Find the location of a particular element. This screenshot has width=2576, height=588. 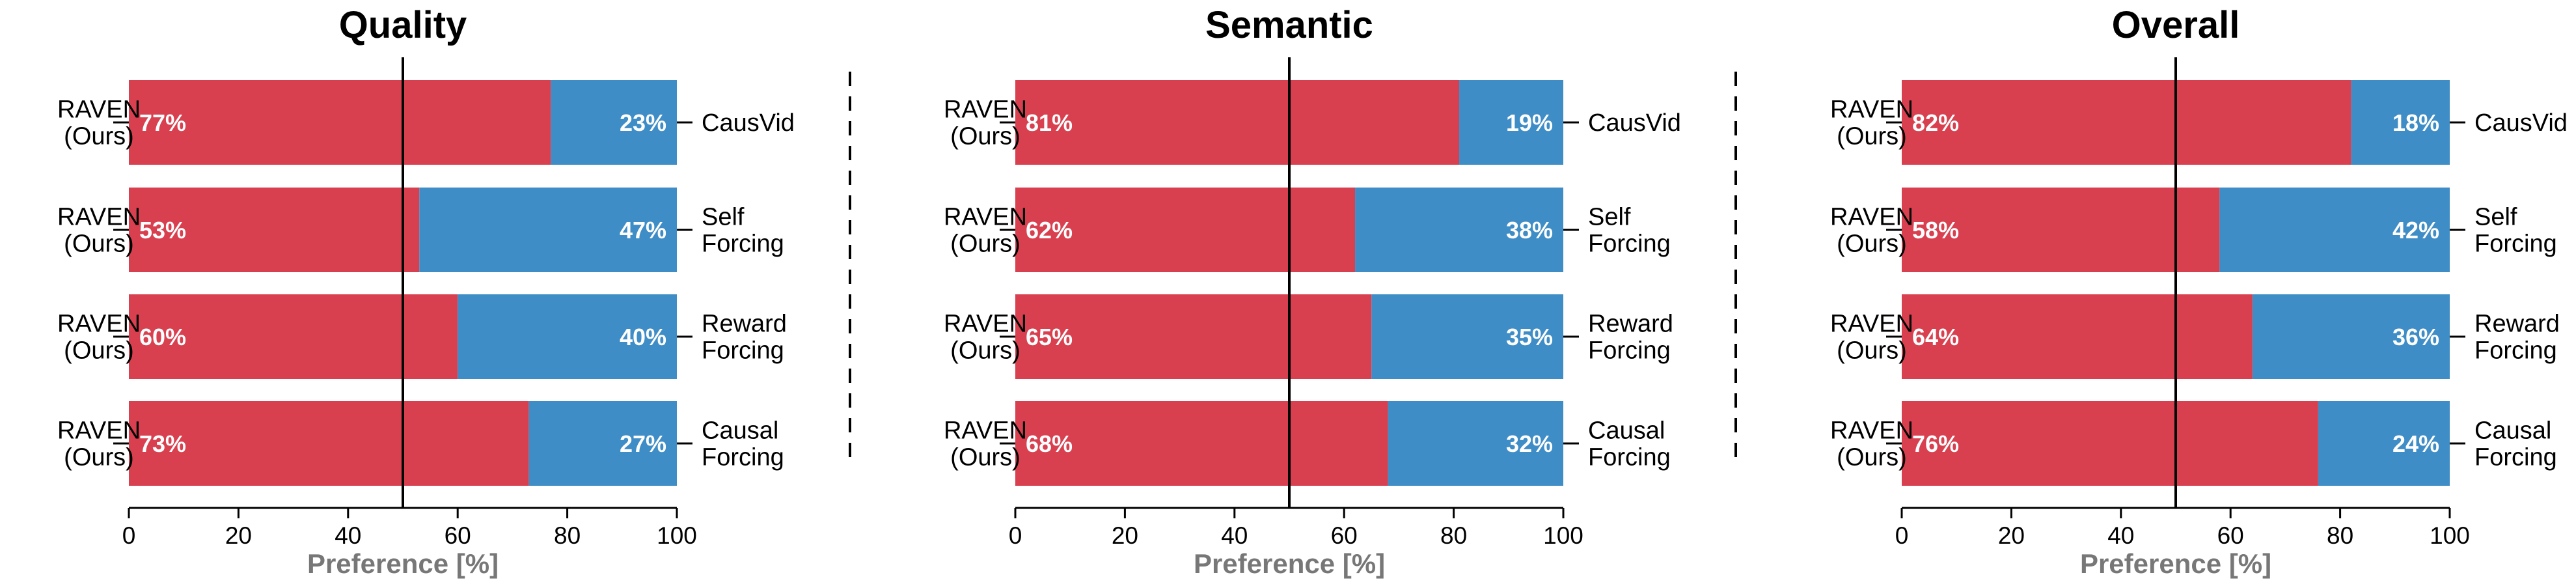

data-label-ours: 77% is located at coordinates (163, 123).